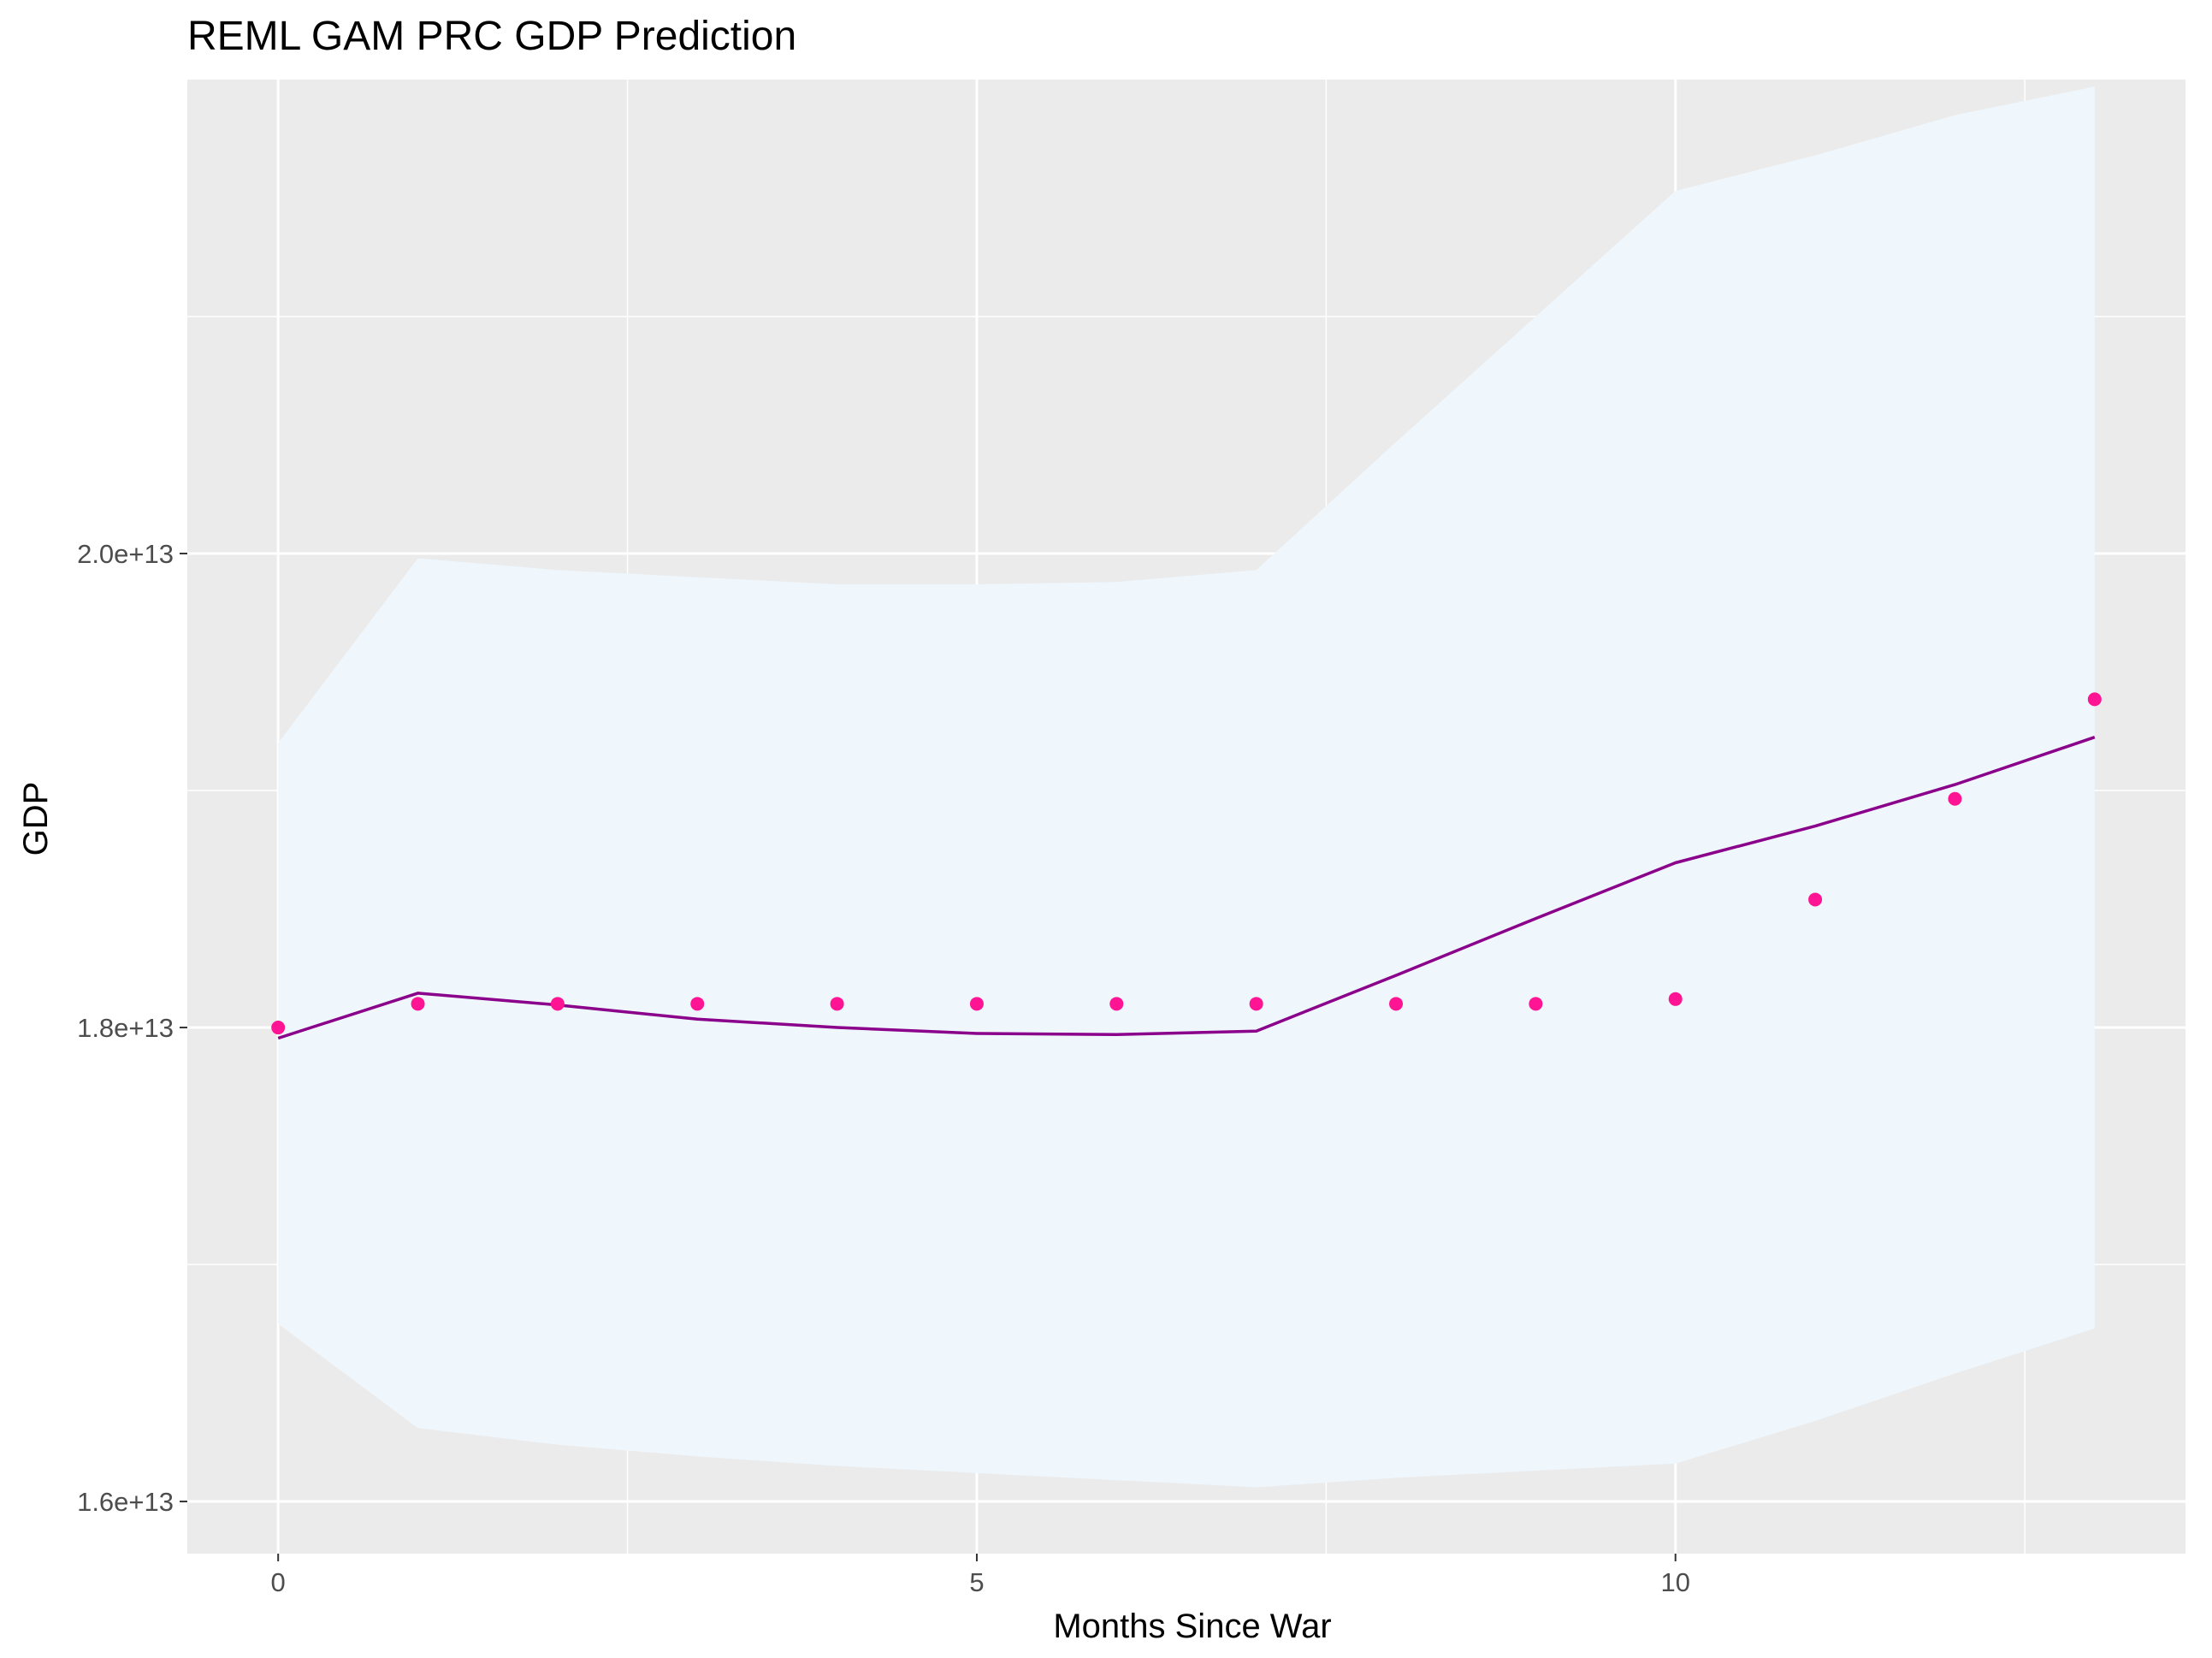 Image resolution: width=2212 pixels, height=1658 pixels. What do you see at coordinates (278, 1582) in the screenshot?
I see `x-tick-label: 0` at bounding box center [278, 1582].